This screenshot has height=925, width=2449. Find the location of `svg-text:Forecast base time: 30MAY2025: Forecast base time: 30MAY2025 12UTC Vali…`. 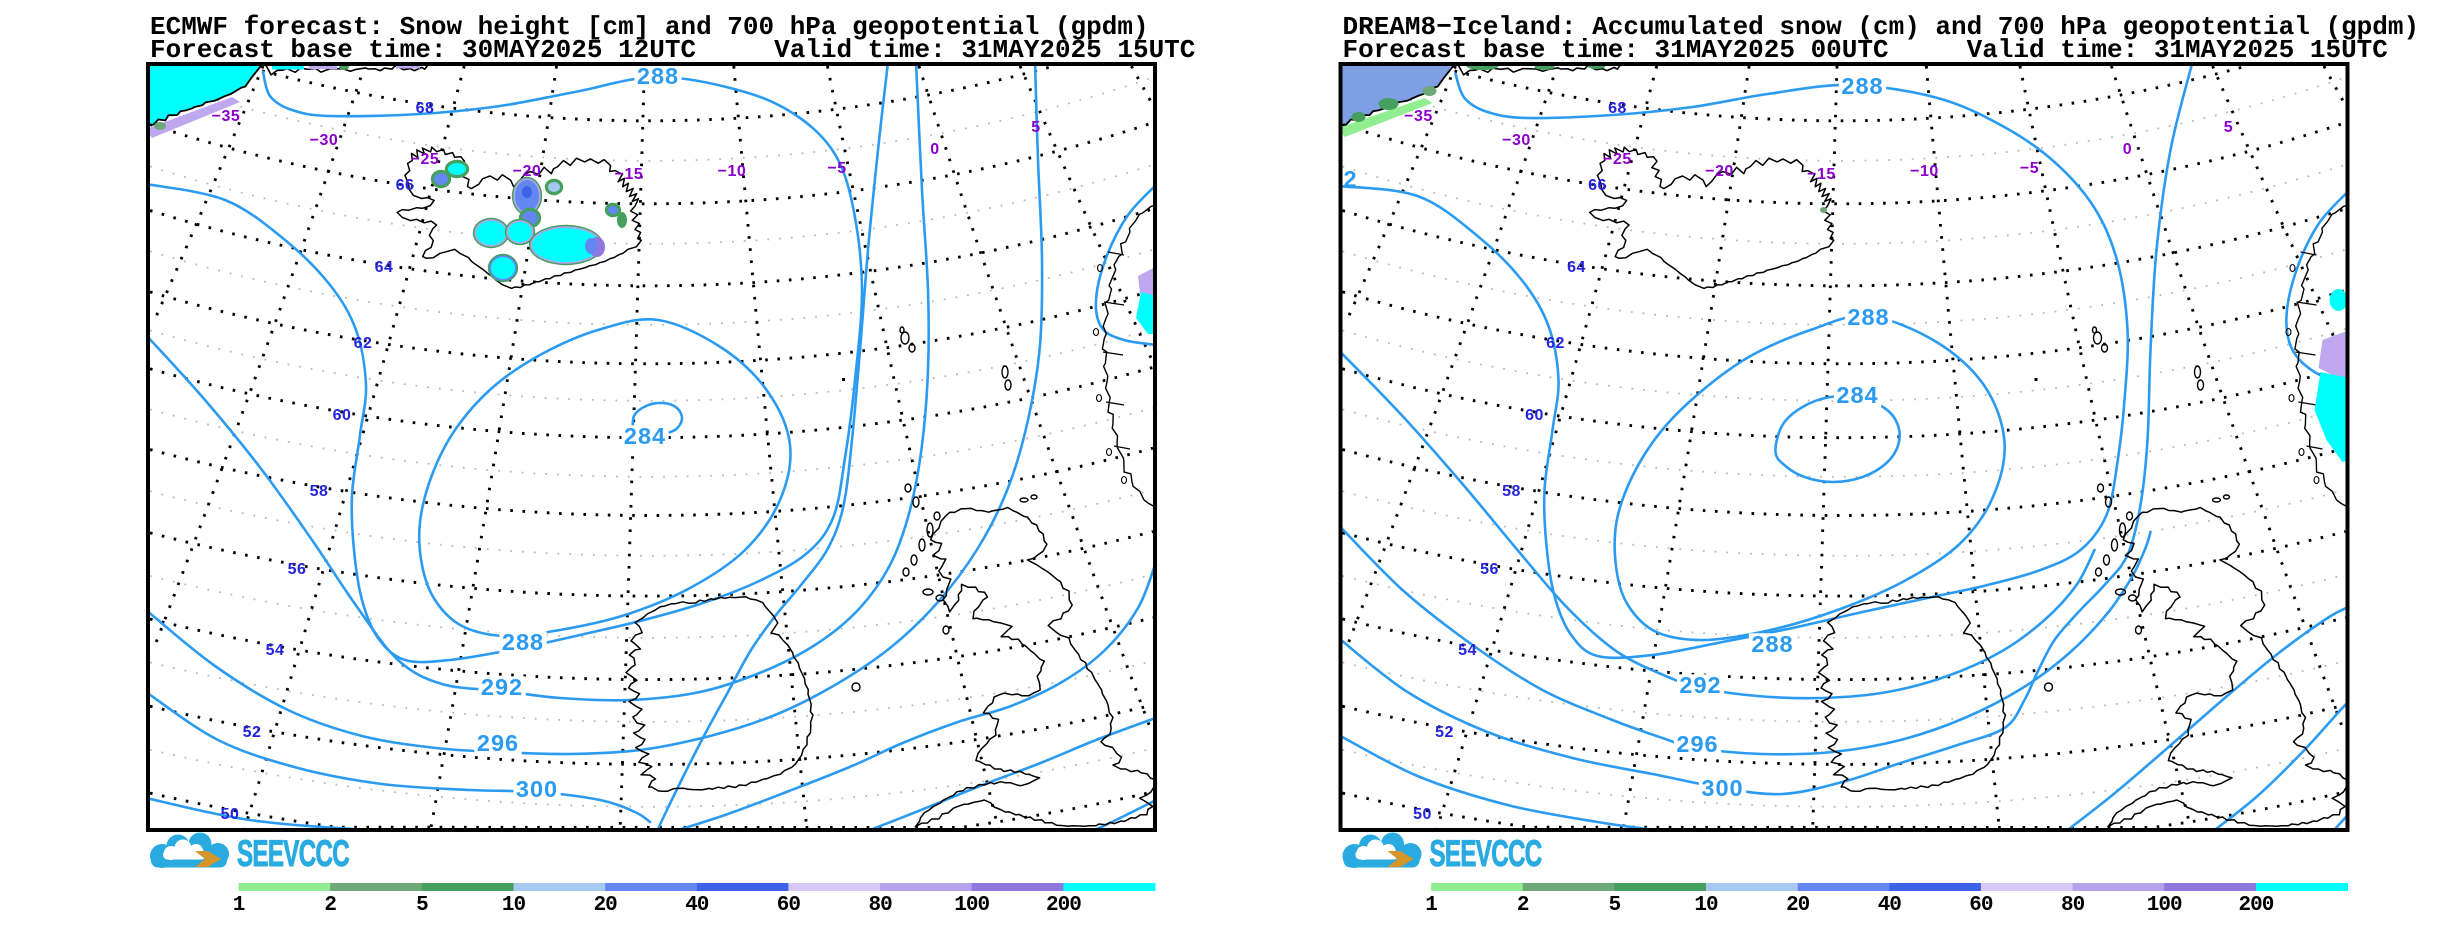

svg-text:Forecast base time: 30MAY2025: Forecast base time: 30MAY2025 12UTC Vali… is located at coordinates (672, 50).